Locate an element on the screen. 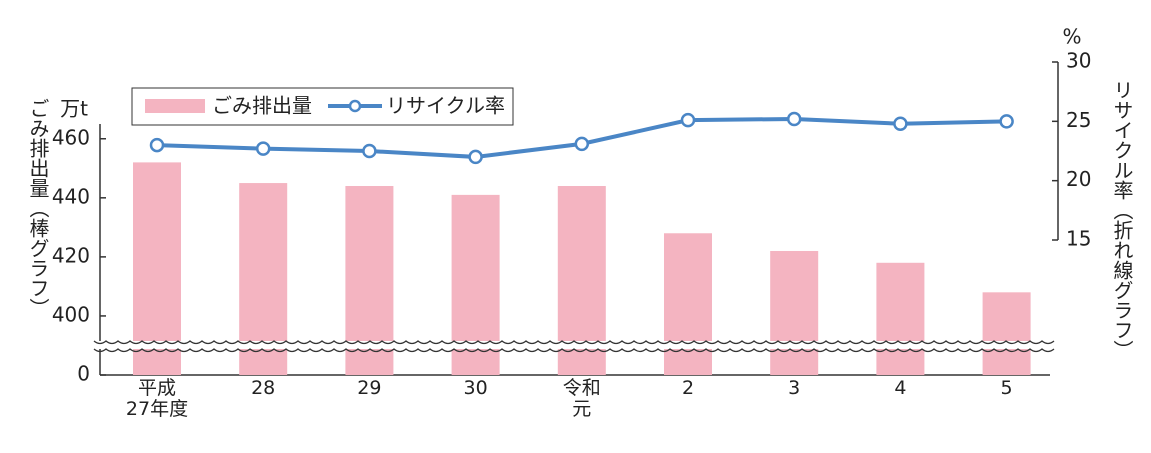  x-tick-label: 平成 27年度 is located at coordinates (157, 398).